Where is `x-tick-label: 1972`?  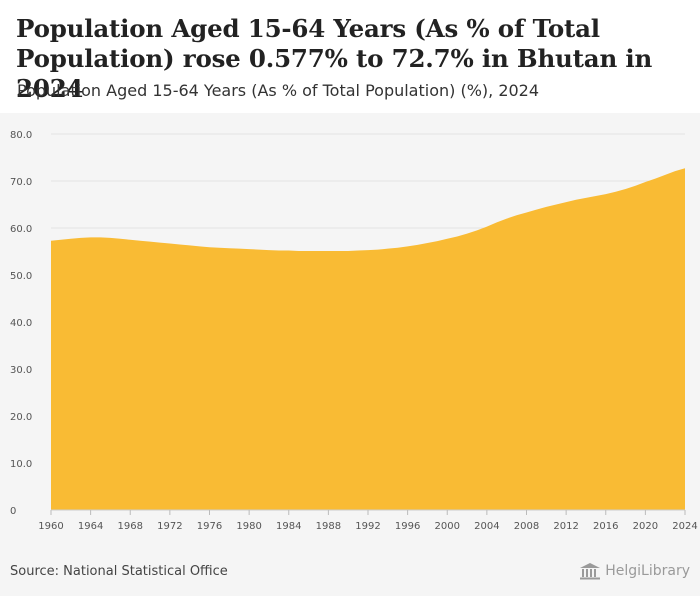 x-tick-label: 1972 is located at coordinates (169, 526).